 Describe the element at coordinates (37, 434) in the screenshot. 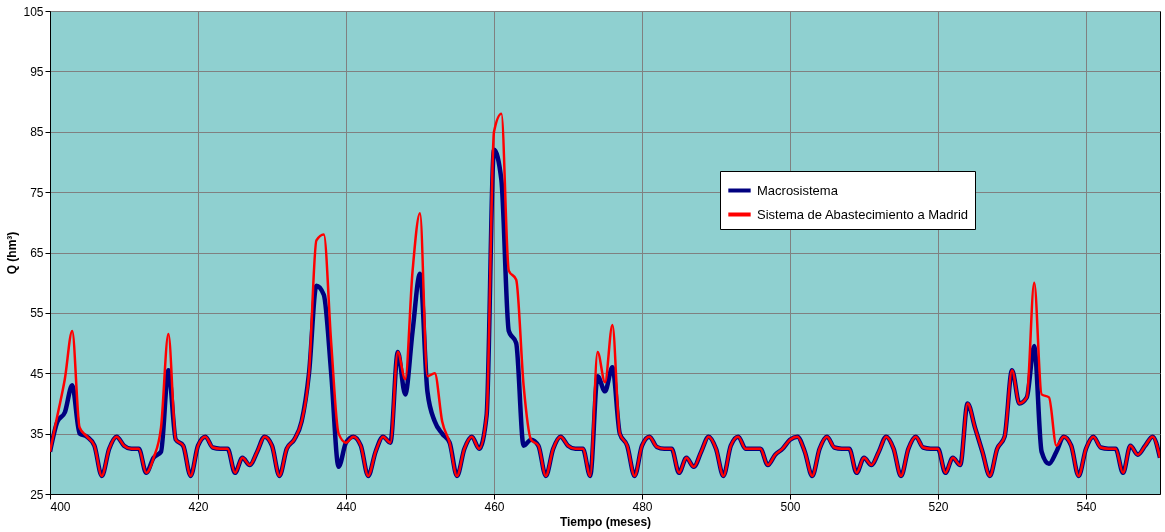

I see `y-tick-label: 35` at that location.